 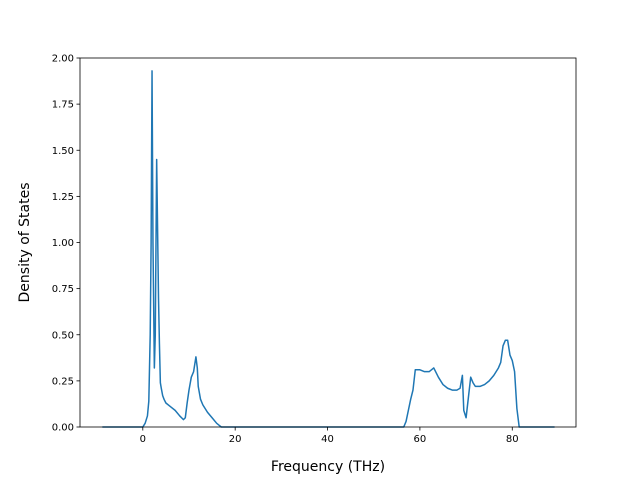 What do you see at coordinates (420, 439) in the screenshot?
I see `x-tick-label: 60` at bounding box center [420, 439].